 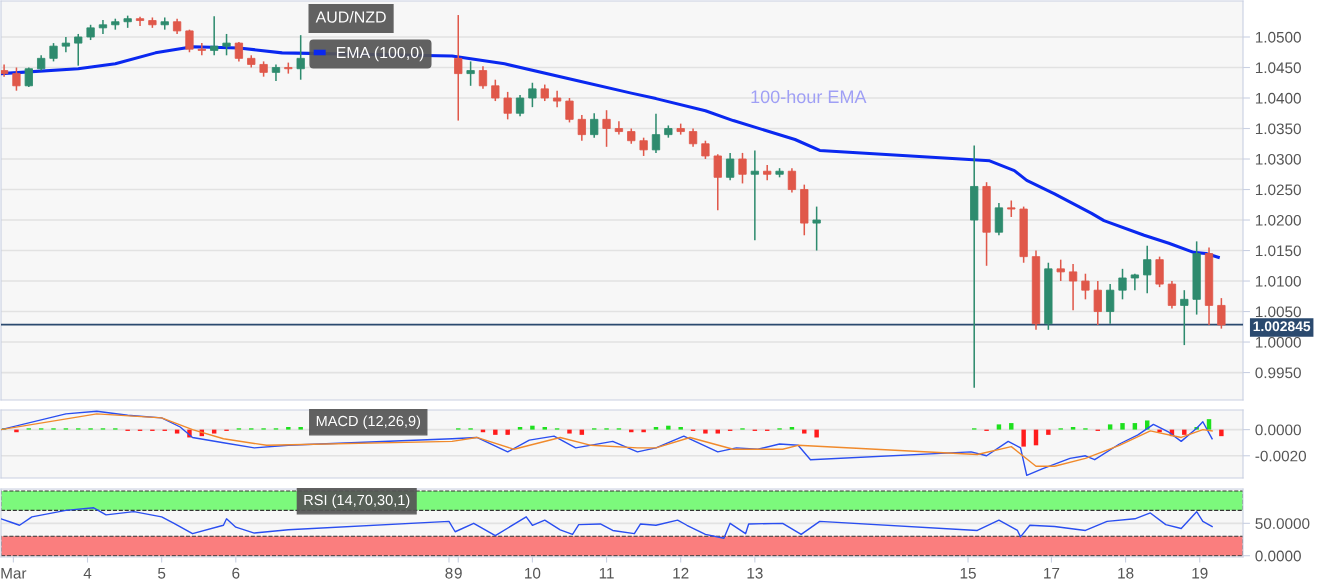 What do you see at coordinates (1278, 281) in the screenshot?
I see `y-tick-label: 1.0100` at bounding box center [1278, 281].